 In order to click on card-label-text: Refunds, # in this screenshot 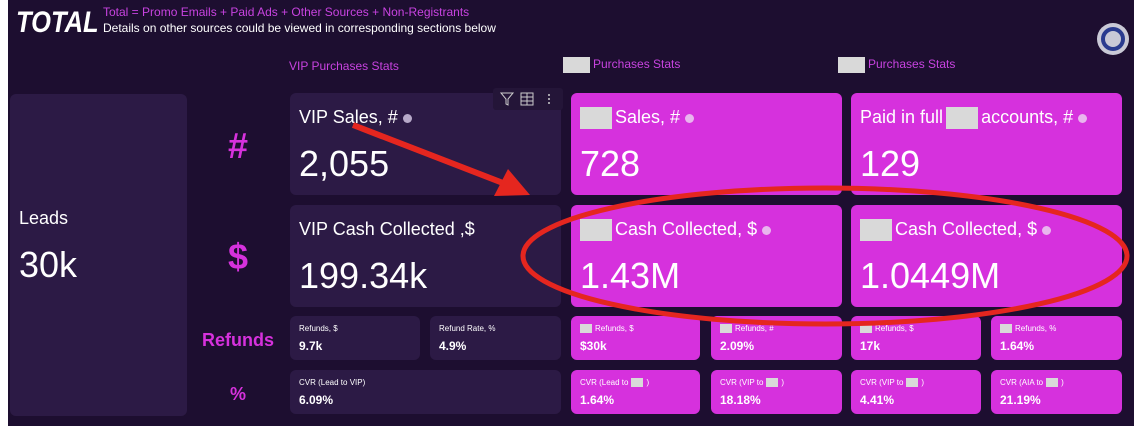, I will do `click(754, 328)`.